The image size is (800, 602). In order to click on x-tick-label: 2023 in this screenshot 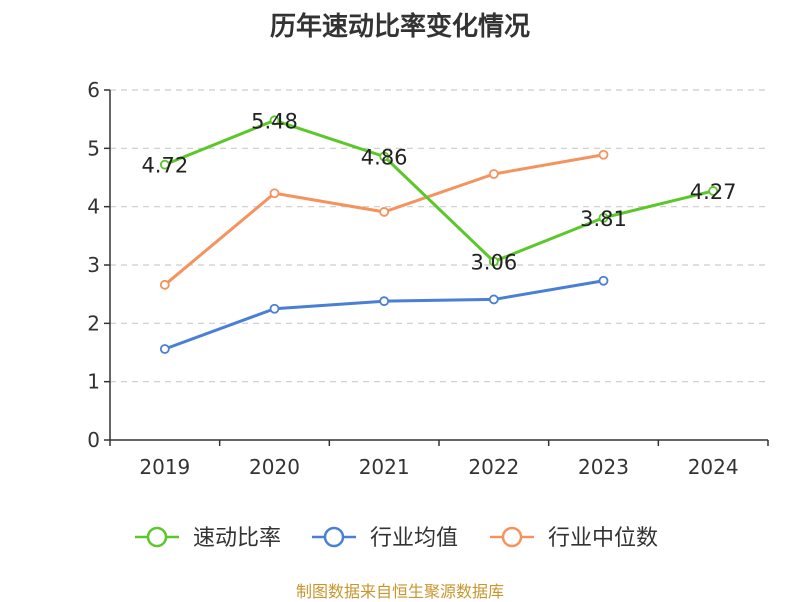, I will do `click(603, 467)`.